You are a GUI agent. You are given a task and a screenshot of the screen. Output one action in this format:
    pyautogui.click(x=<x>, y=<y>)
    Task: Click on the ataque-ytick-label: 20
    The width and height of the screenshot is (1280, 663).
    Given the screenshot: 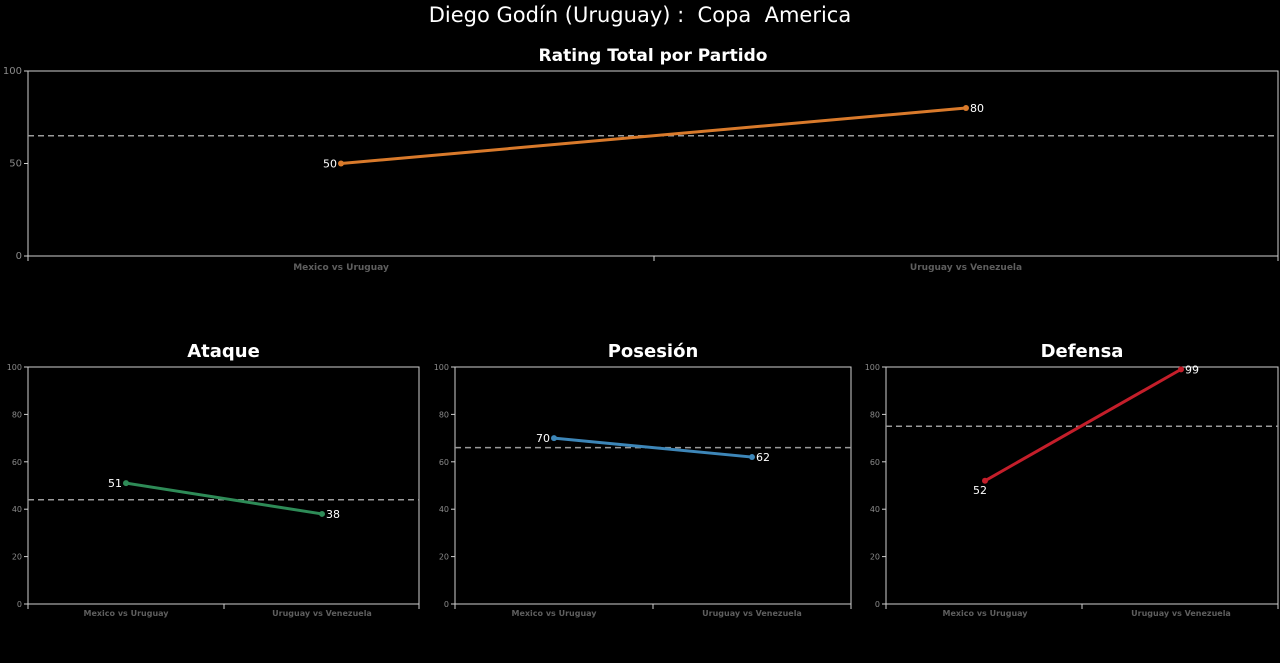 What is the action you would take?
    pyautogui.click(x=17, y=557)
    